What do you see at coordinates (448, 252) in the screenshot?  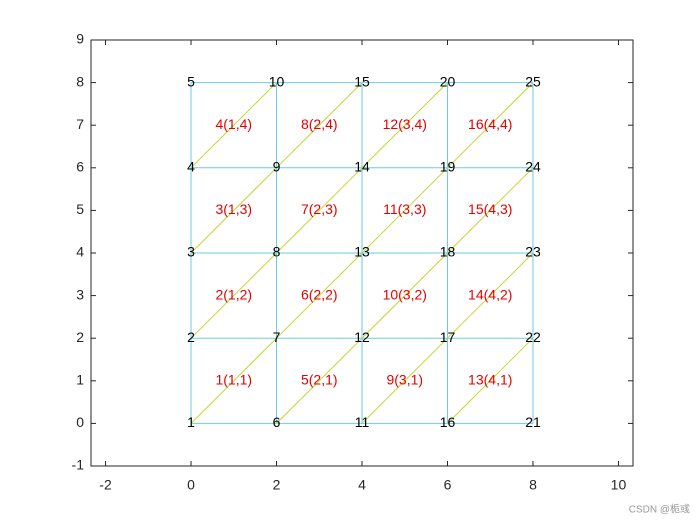 I see `node-label: 18` at bounding box center [448, 252].